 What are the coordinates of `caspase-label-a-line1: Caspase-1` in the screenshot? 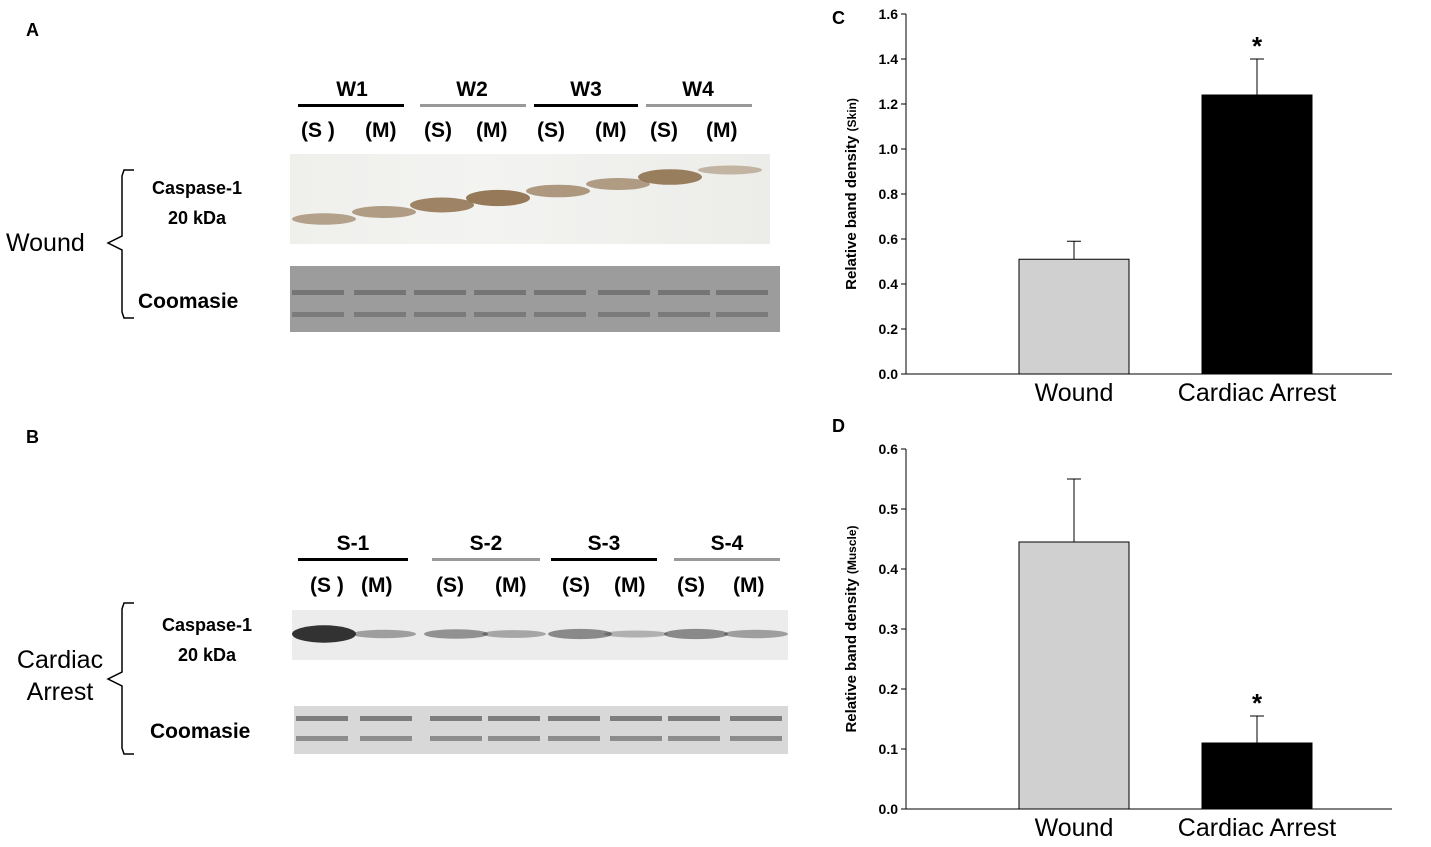 It's located at (197, 188).